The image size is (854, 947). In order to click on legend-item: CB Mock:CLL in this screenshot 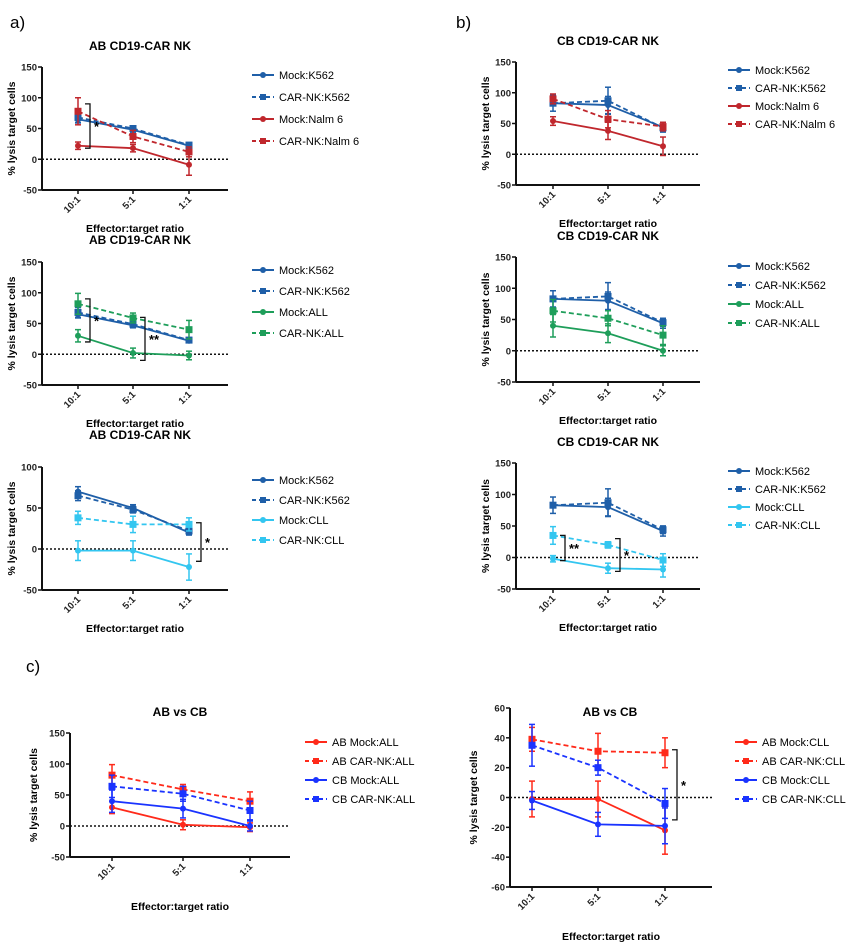, I will do `click(782, 781)`.